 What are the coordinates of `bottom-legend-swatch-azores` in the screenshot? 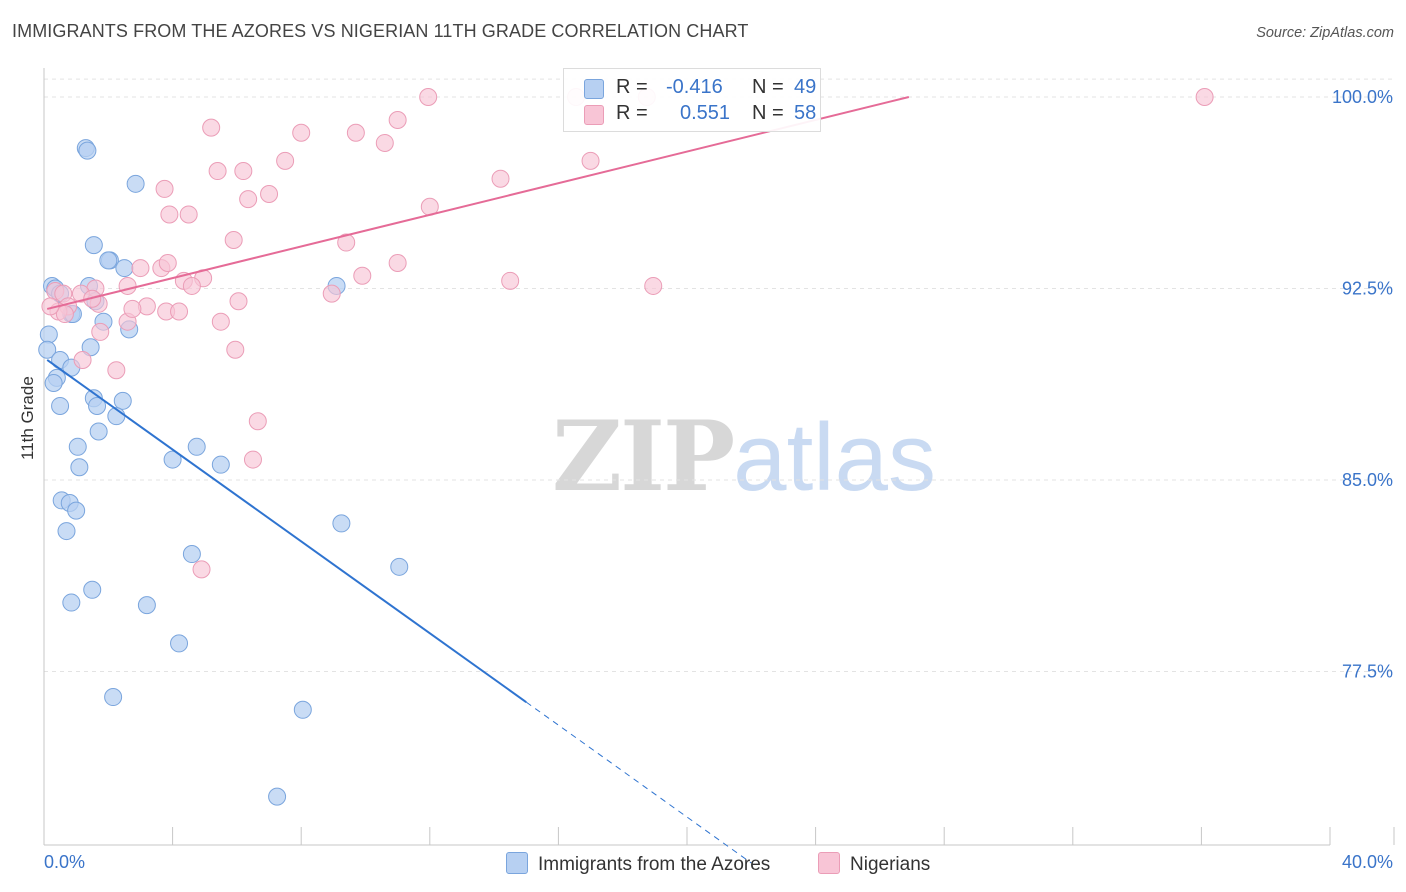 It's located at (517, 863).